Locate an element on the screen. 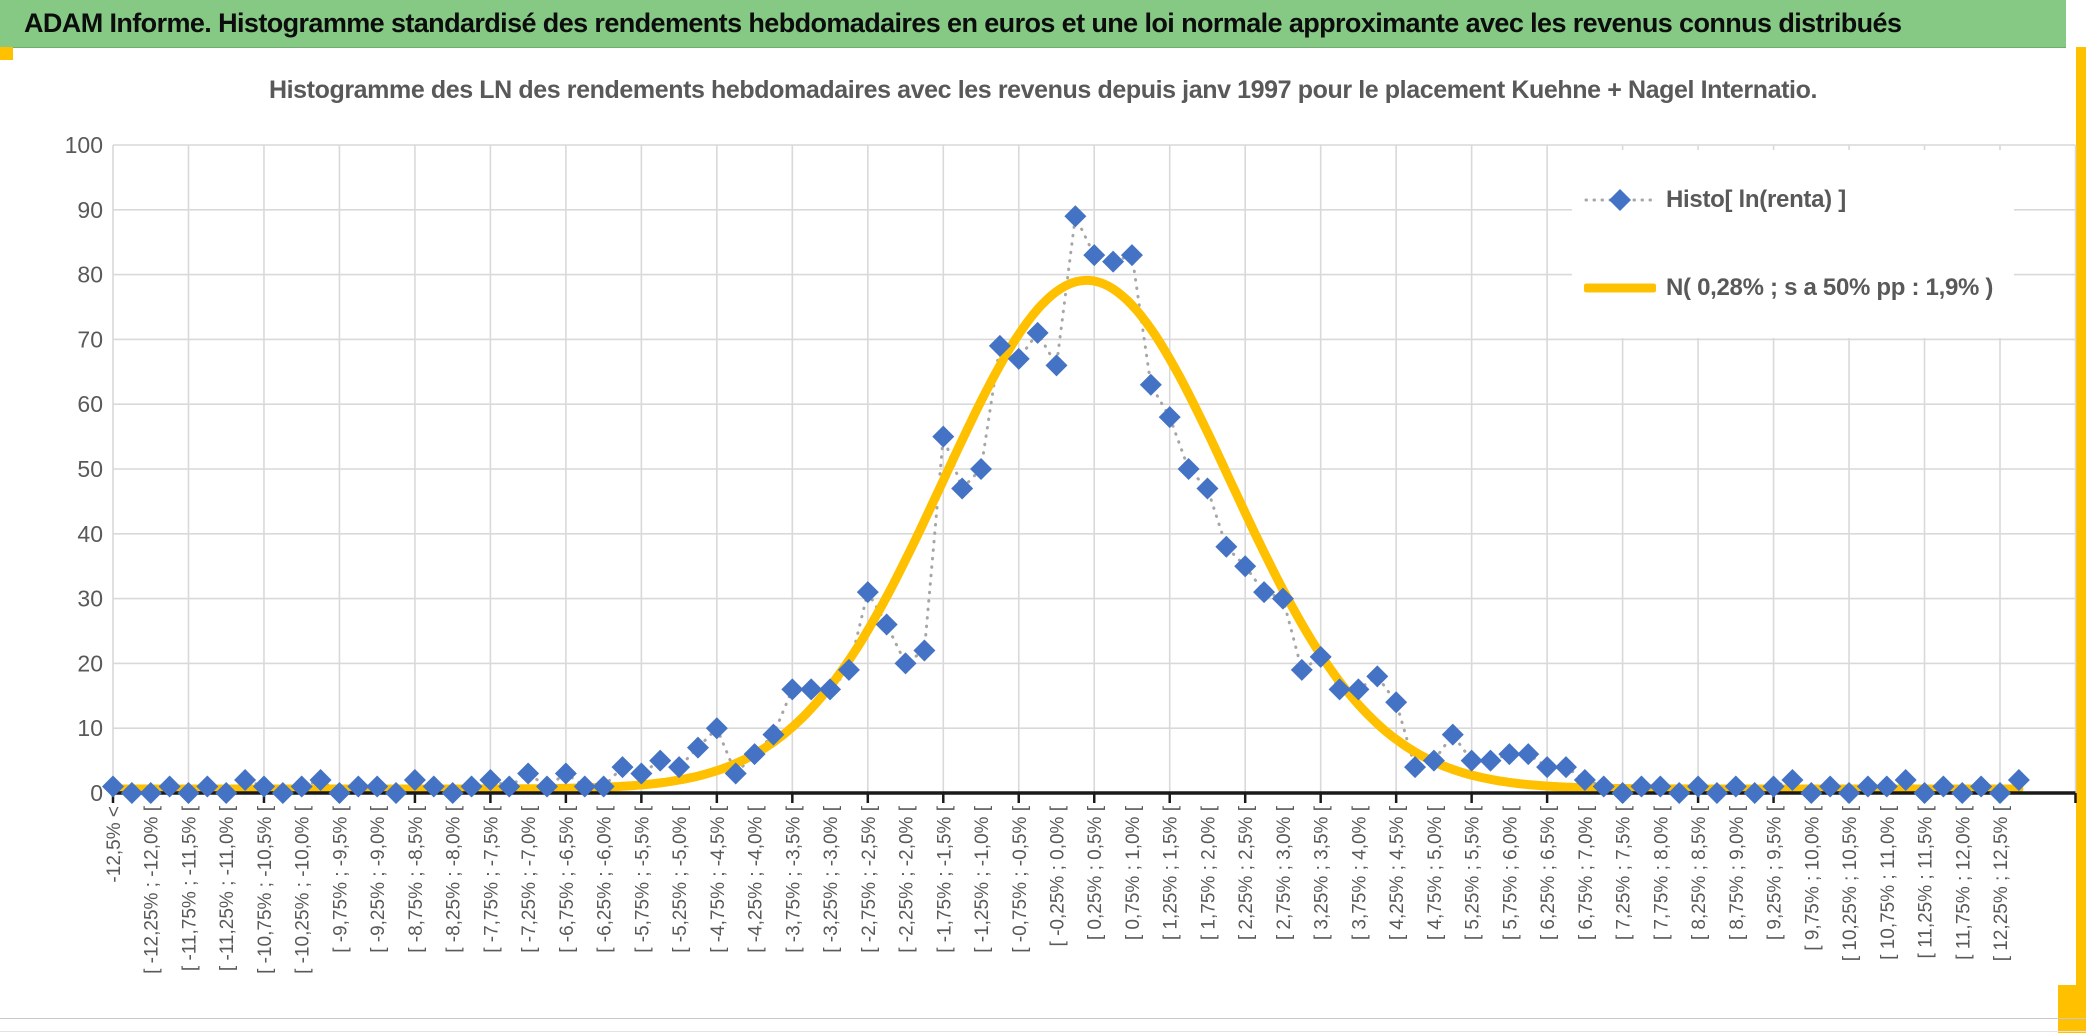 The image size is (2086, 1033). x-axis is located at coordinates (1094, 797).